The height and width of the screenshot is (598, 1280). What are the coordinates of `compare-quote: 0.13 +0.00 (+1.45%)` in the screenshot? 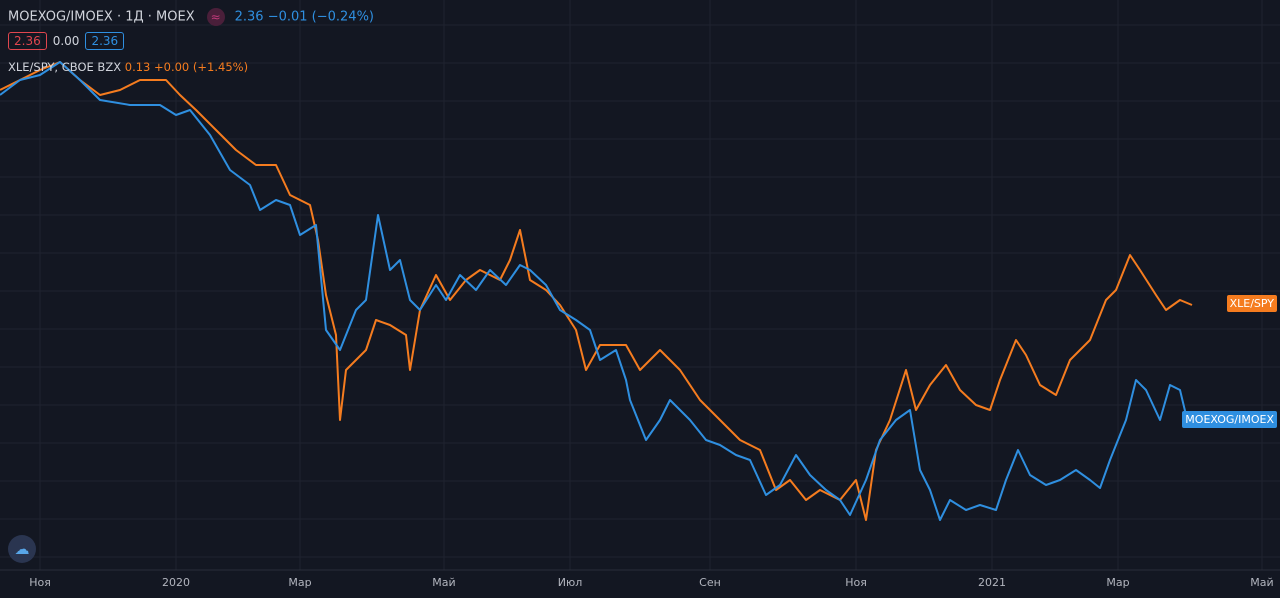 It's located at (186, 67).